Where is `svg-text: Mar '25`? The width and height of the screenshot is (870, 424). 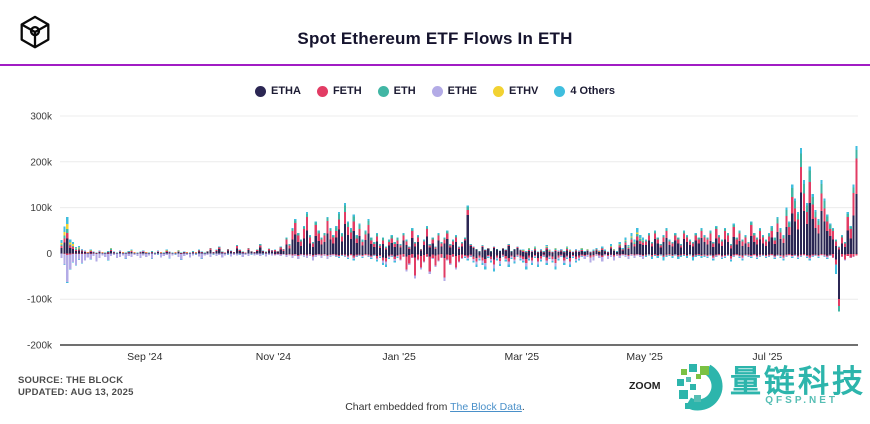
svg-text: Mar '25 is located at coordinates (521, 357).